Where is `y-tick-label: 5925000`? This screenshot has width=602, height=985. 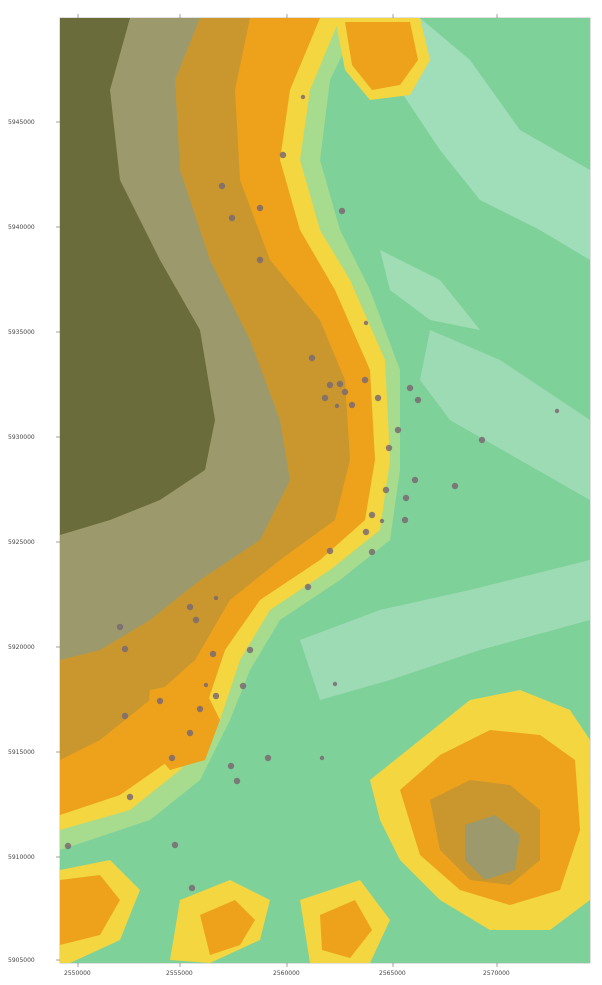 y-tick-label: 5925000 is located at coordinates (21, 542).